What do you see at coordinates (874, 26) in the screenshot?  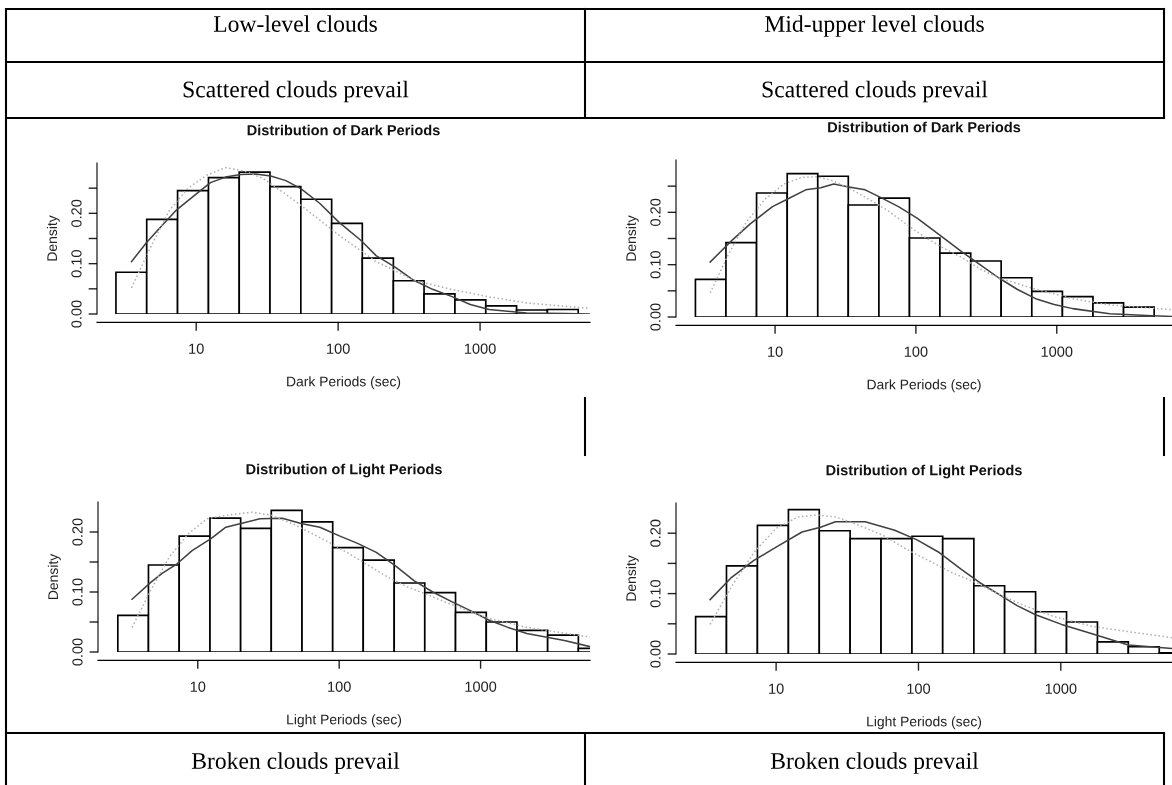 I see `text: Mid-upper level clouds` at bounding box center [874, 26].